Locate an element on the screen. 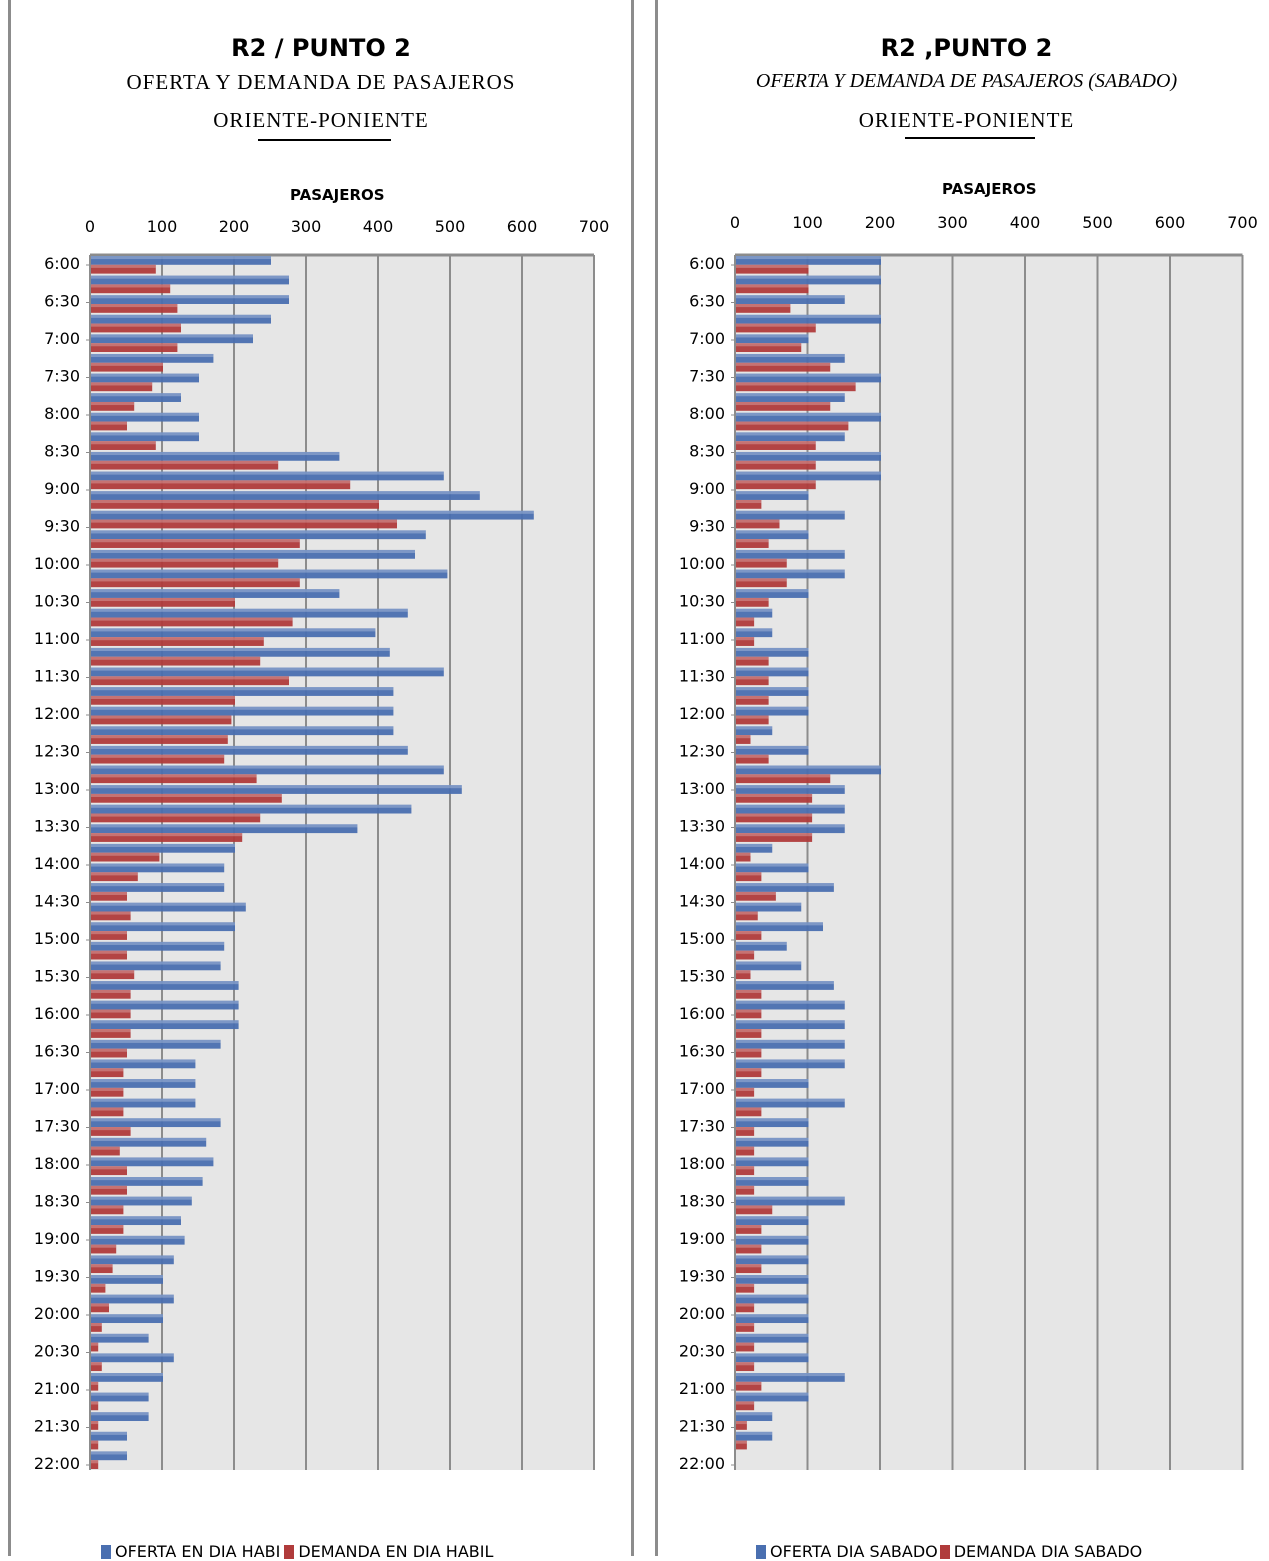 Image resolution: width=1269 pixels, height=1561 pixels. y-tick-label: 16:00 is located at coordinates (57, 1013).